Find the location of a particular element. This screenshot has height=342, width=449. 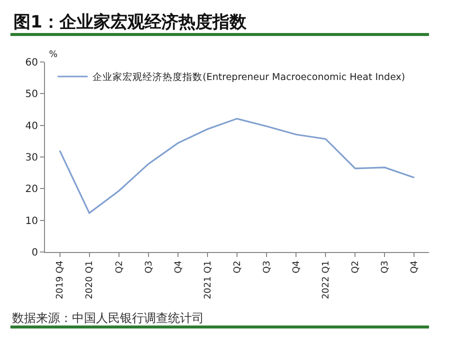

chart-title: 图1：企业家宏观经济热度指数 is located at coordinates (130, 22).